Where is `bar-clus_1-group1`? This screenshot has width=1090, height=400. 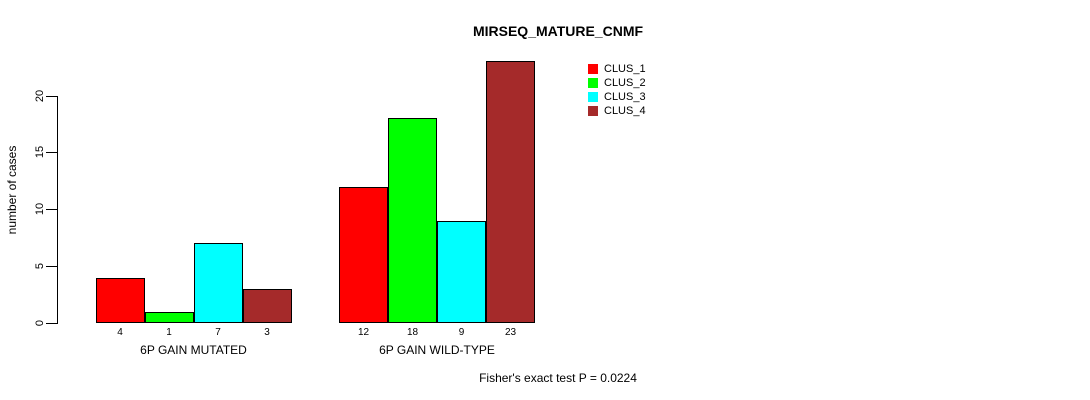 bar-clus_1-group1 is located at coordinates (120, 300).